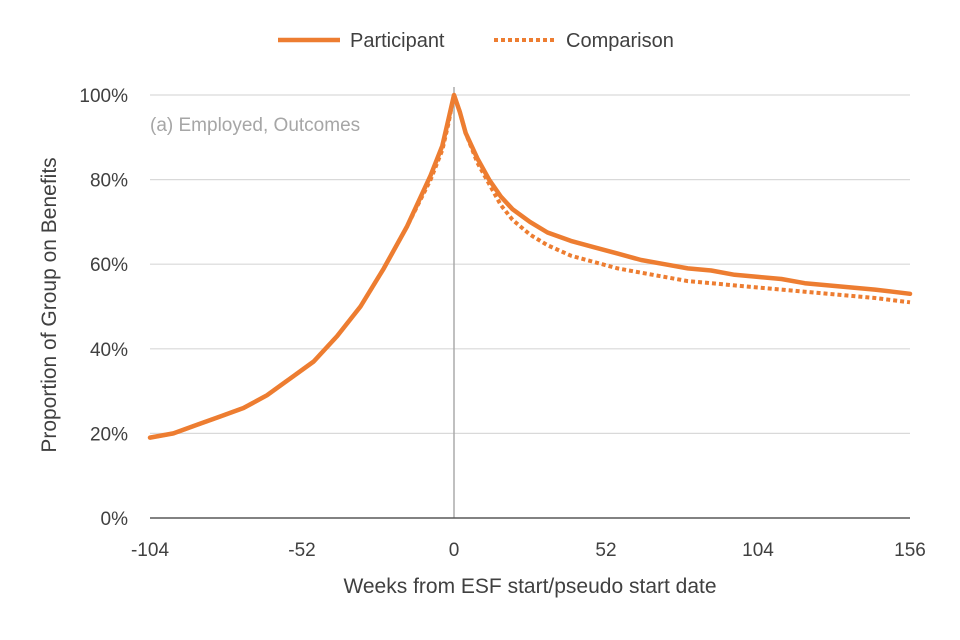  Describe the element at coordinates (103, 96) in the screenshot. I see `y-tick-label: 100%` at that location.